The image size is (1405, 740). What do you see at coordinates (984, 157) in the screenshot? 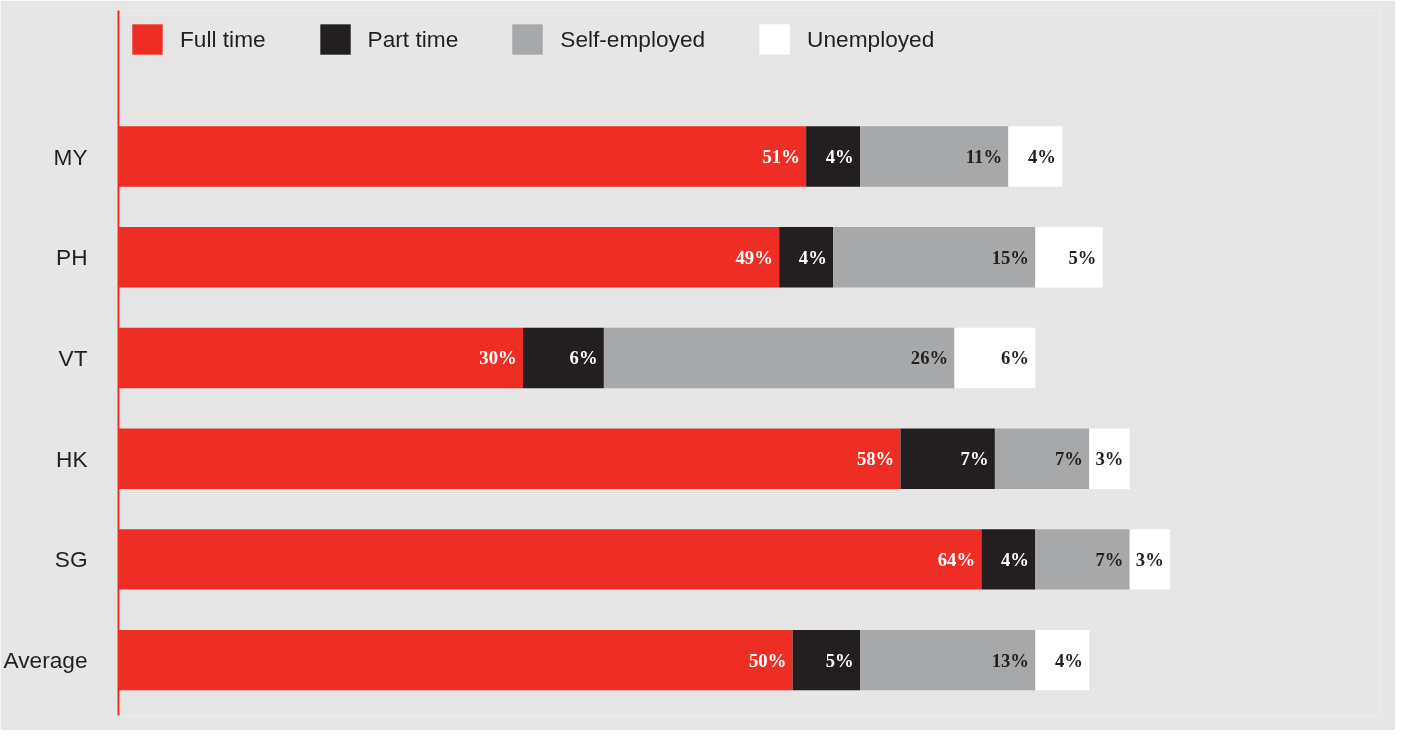
I see `data-label: 11%` at bounding box center [984, 157].